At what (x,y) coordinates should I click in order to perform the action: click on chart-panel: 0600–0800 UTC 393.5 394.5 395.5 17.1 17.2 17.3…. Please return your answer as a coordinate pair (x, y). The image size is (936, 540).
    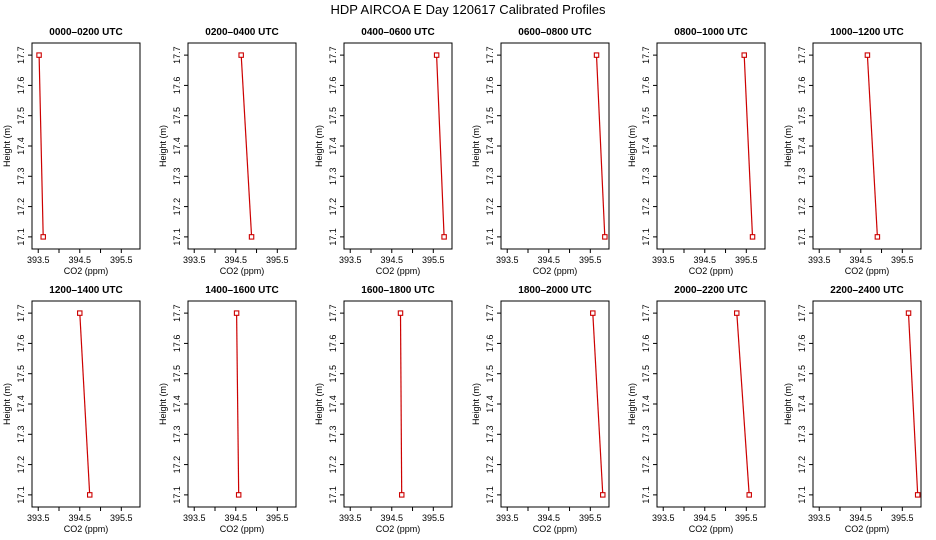
    Looking at the image, I should click on (540, 151).